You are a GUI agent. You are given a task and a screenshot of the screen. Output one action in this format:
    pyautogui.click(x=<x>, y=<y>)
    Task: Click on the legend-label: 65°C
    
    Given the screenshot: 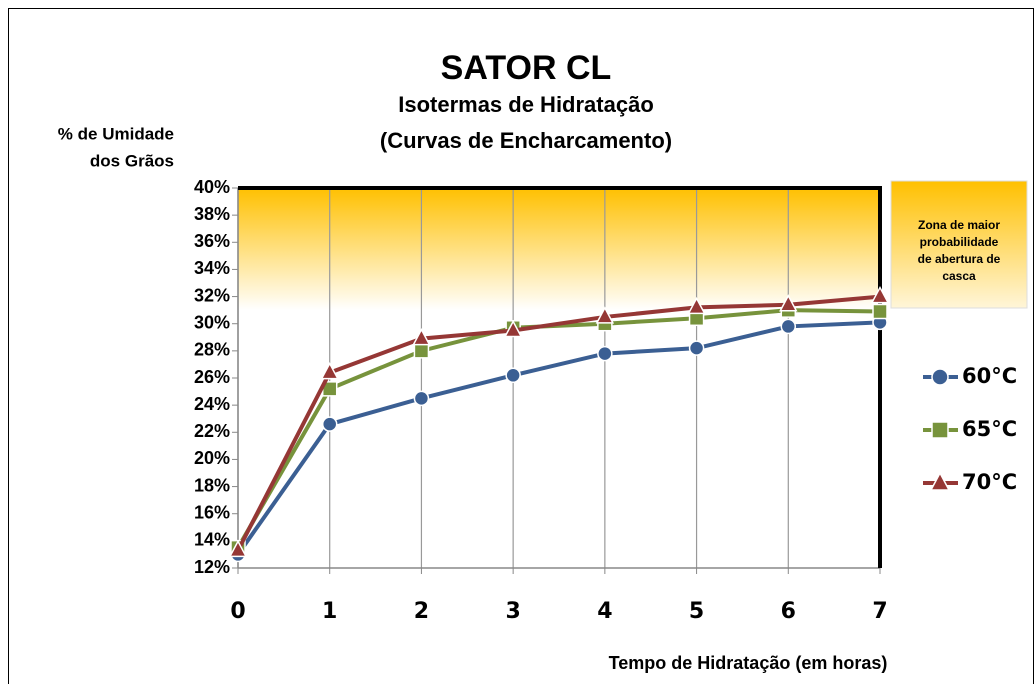 What is the action you would take?
    pyautogui.click(x=989, y=429)
    